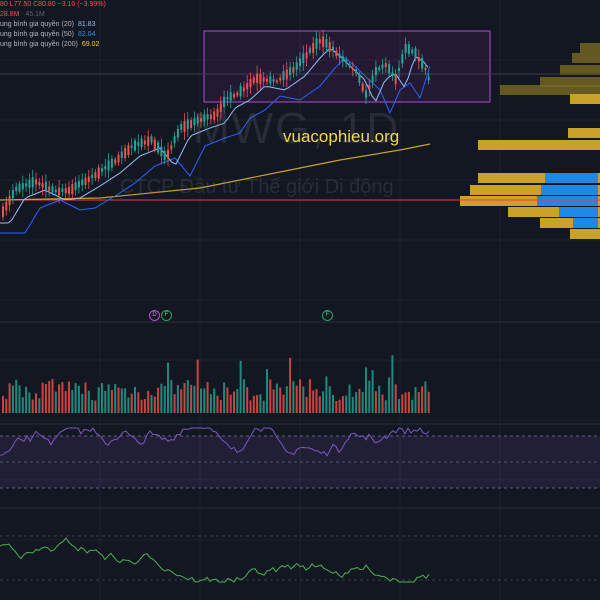 The height and width of the screenshot is (600, 600). I want to click on earnings-event-icon-2: F, so click(327, 315).